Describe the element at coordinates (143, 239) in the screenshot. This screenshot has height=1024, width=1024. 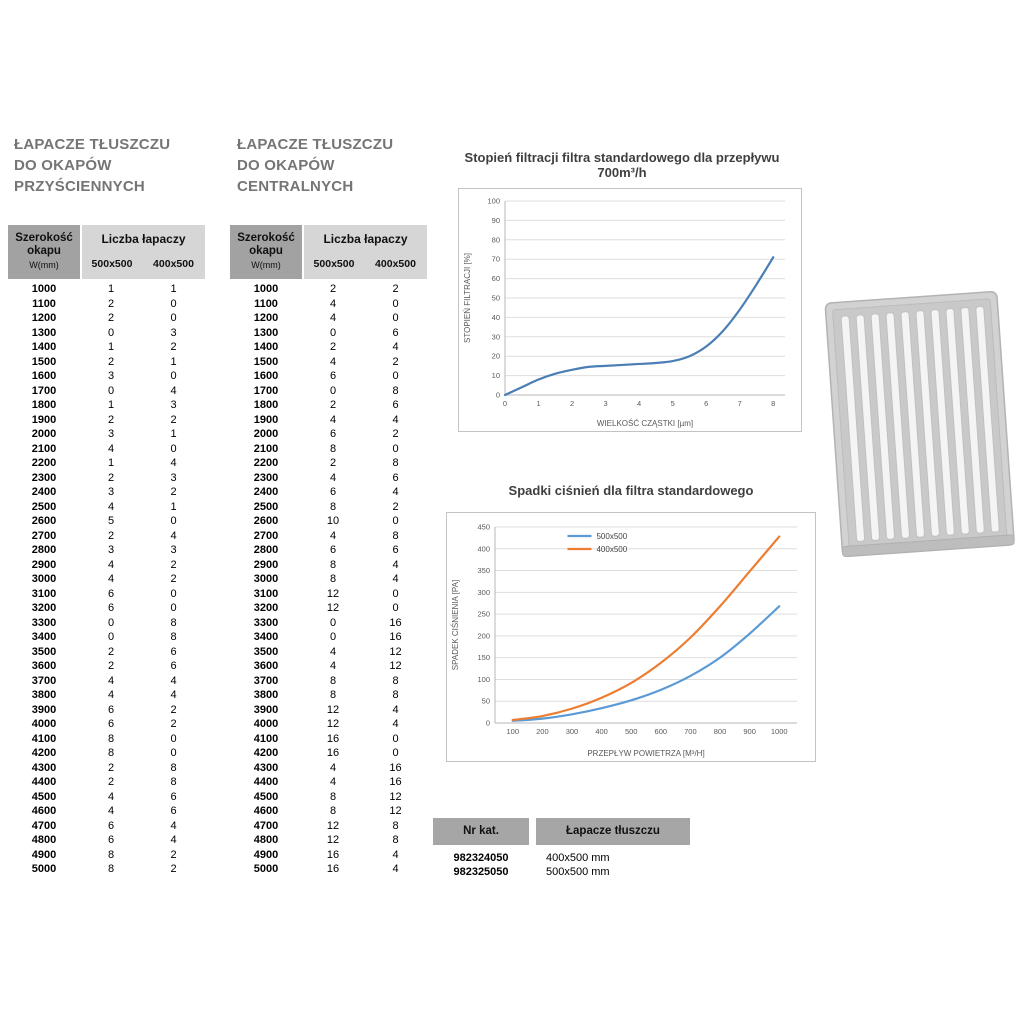
I see `trap-count-label: Liczba łapaczy` at that location.